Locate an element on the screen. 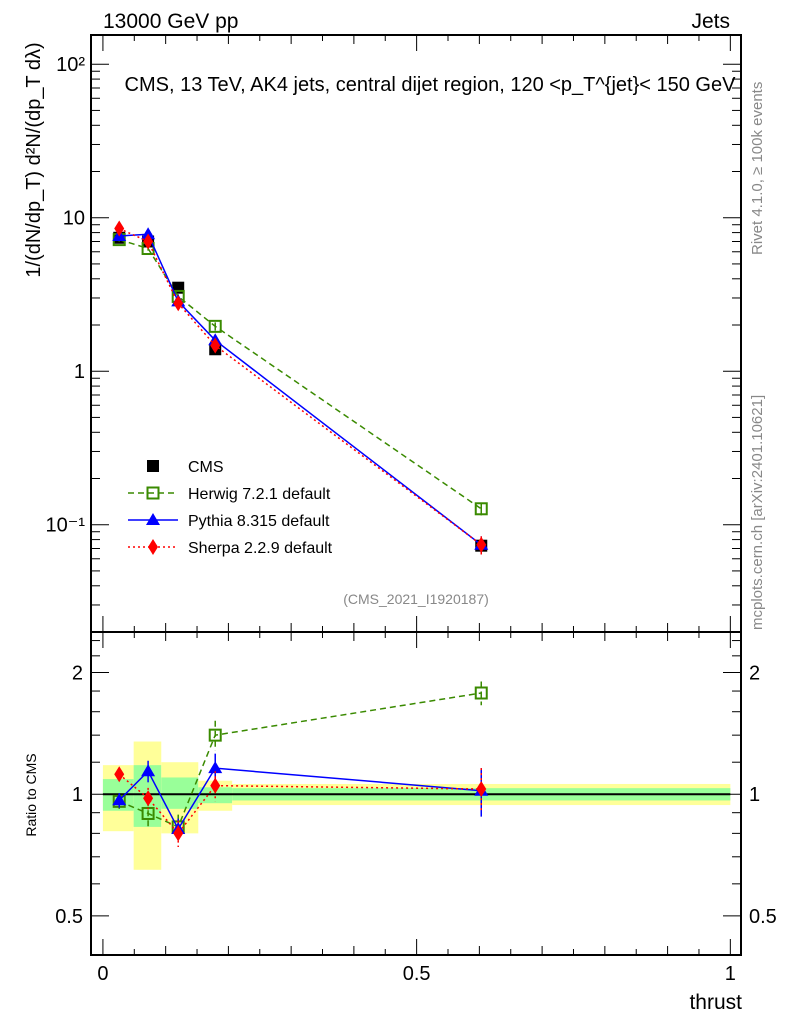  legend-marker-sherpa is located at coordinates (153, 547).